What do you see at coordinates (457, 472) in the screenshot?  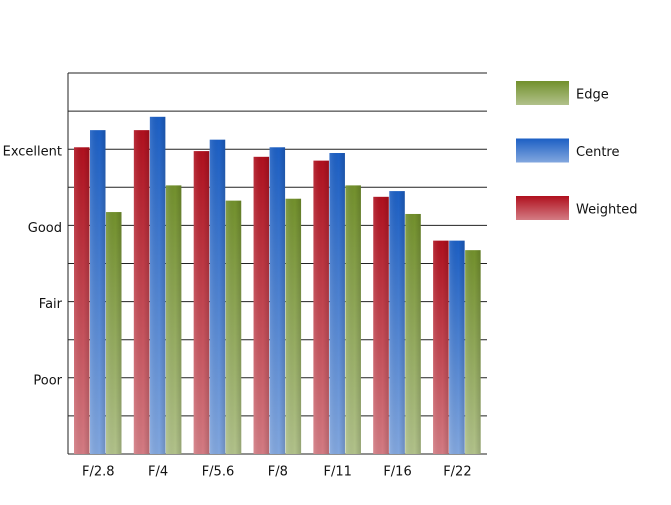 I see `x-tick-label: F/22` at bounding box center [457, 472].